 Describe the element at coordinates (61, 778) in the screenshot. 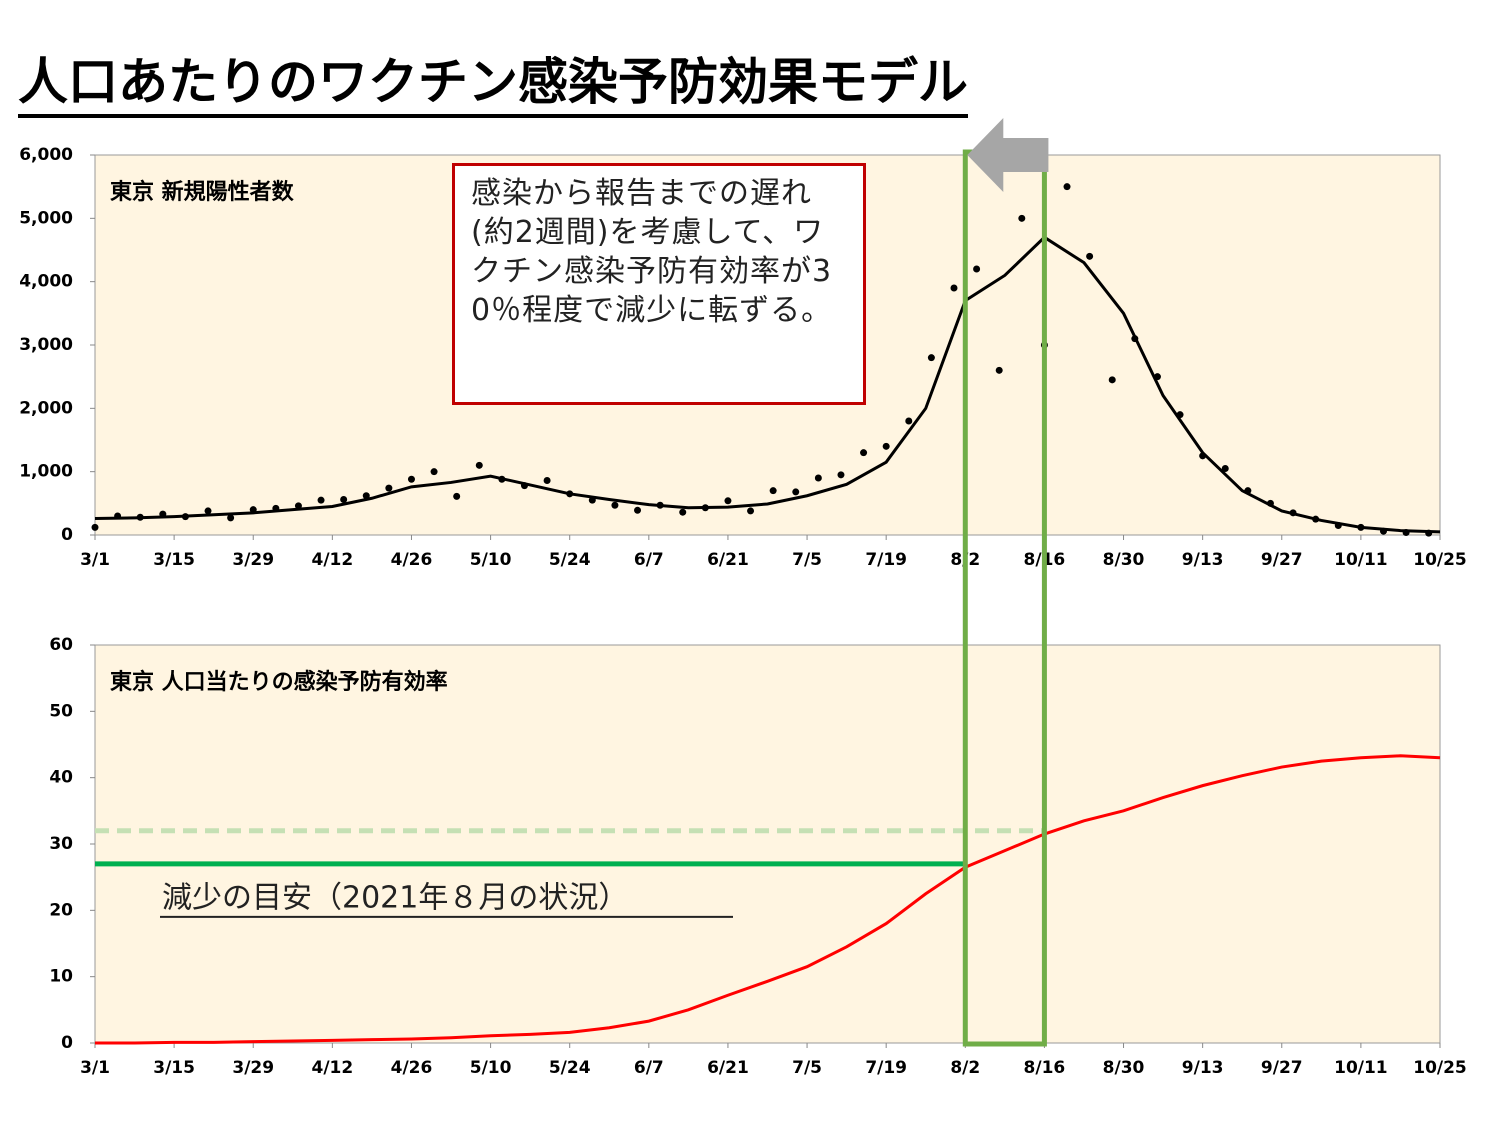

I see `y-tick-label: 40` at that location.